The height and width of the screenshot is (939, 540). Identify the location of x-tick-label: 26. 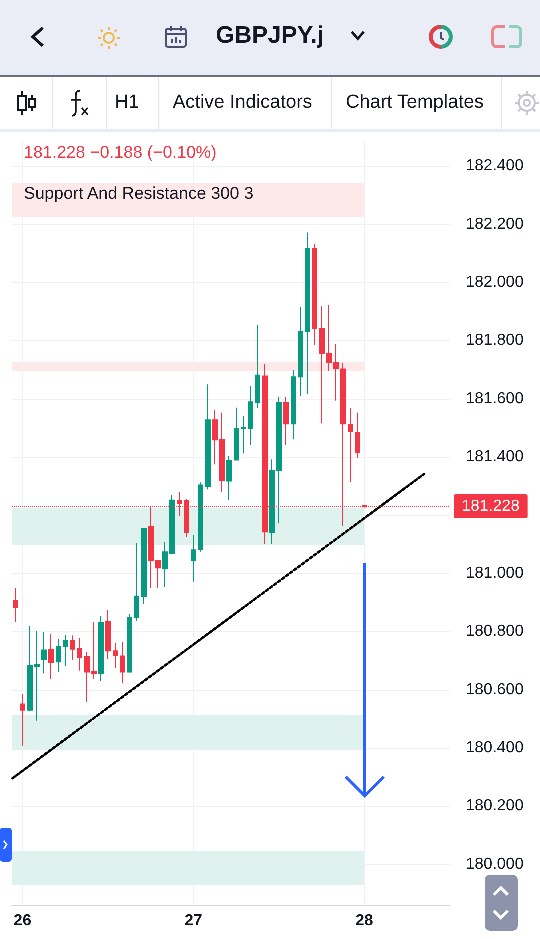
(23, 921).